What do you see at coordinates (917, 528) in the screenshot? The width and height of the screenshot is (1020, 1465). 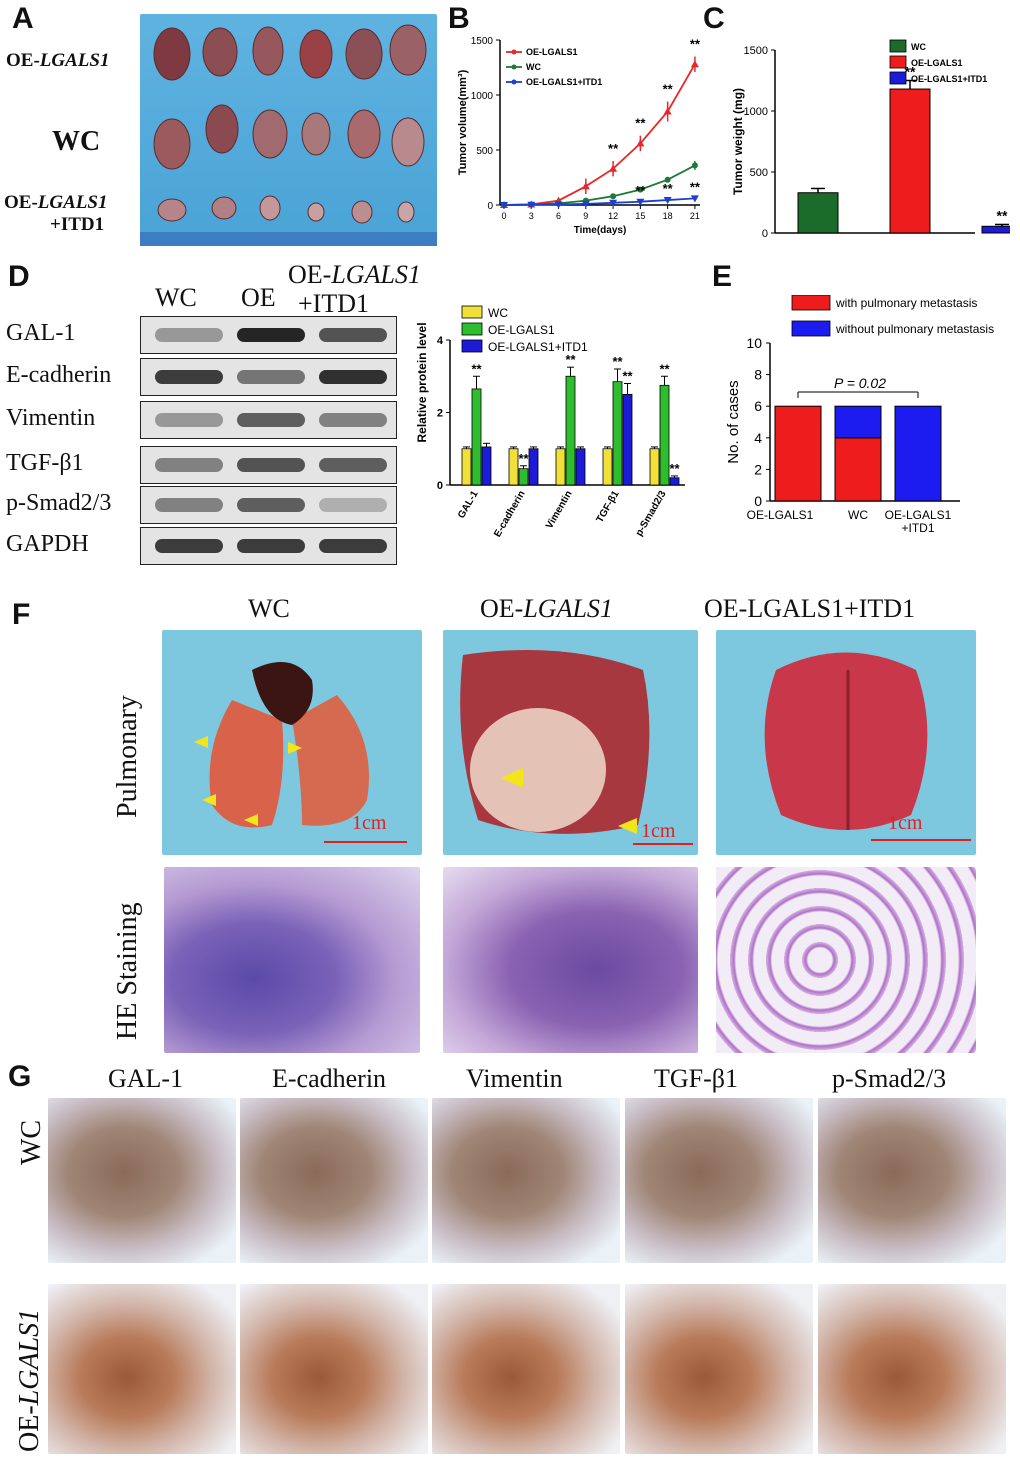 I see `category-label: +ITD1` at bounding box center [917, 528].